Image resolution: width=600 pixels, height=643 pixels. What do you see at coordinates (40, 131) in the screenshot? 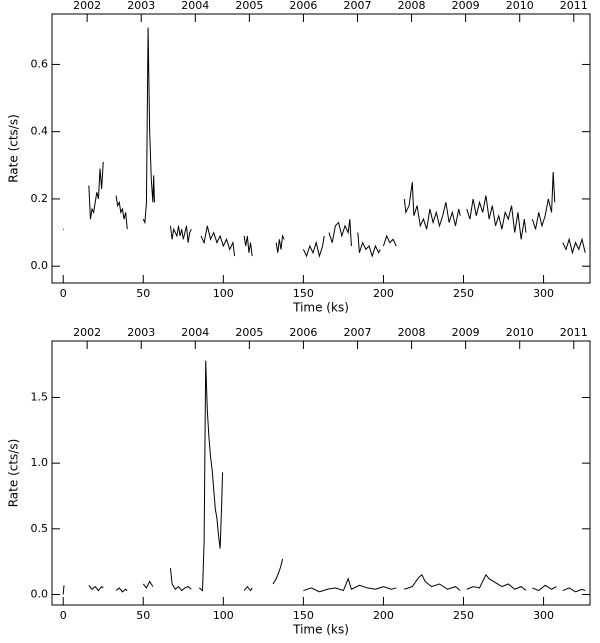
I see `y-tick-label: 0.4` at bounding box center [40, 131].